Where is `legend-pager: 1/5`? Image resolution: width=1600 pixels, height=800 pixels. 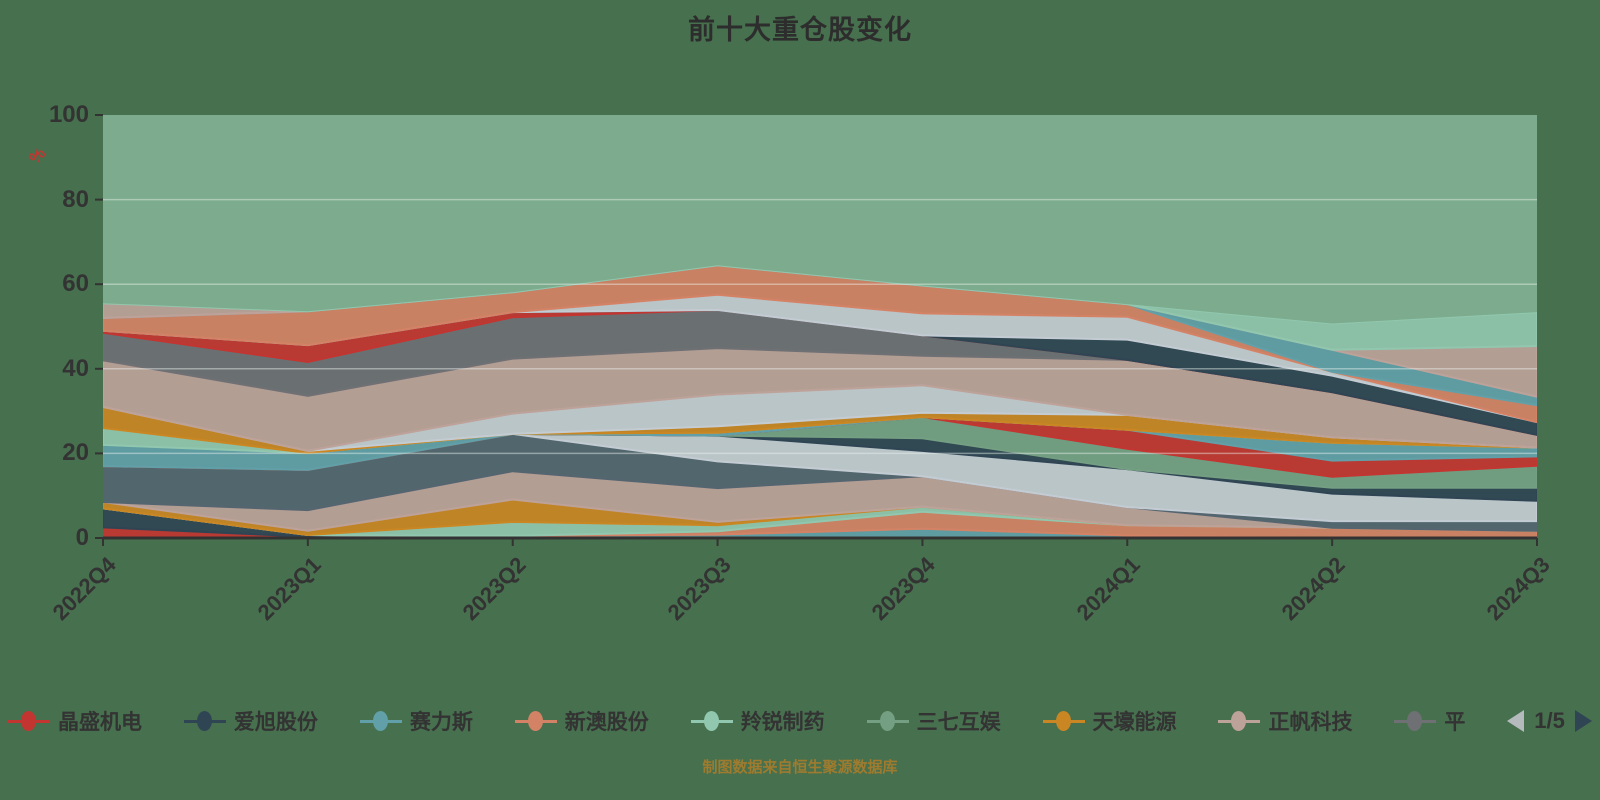
legend-pager: 1/5 is located at coordinates (1549, 721).